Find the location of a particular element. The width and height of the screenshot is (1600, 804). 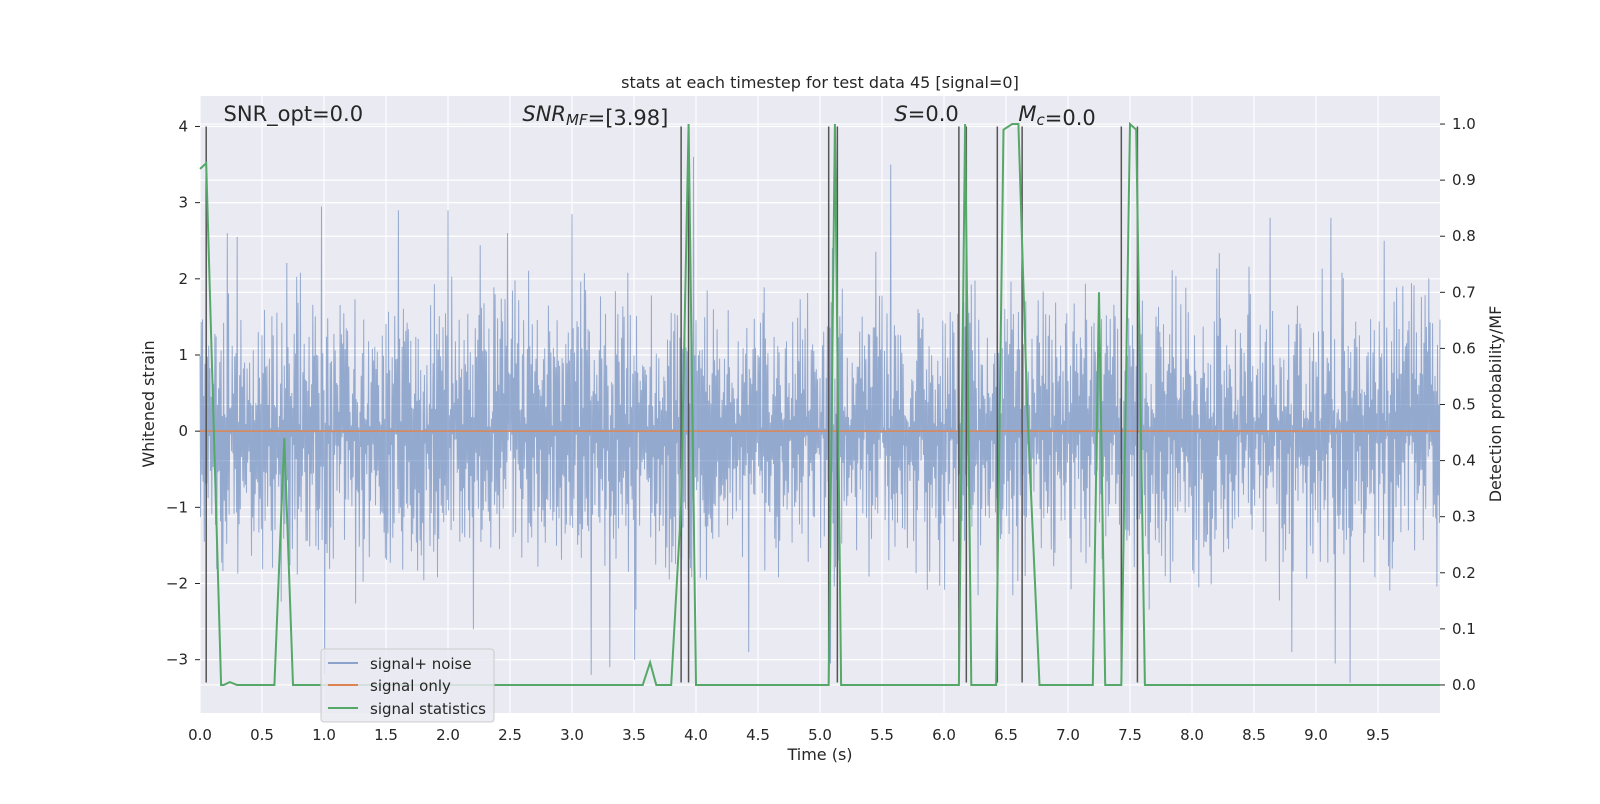

x-tick-label: 2.5 is located at coordinates (510, 735).